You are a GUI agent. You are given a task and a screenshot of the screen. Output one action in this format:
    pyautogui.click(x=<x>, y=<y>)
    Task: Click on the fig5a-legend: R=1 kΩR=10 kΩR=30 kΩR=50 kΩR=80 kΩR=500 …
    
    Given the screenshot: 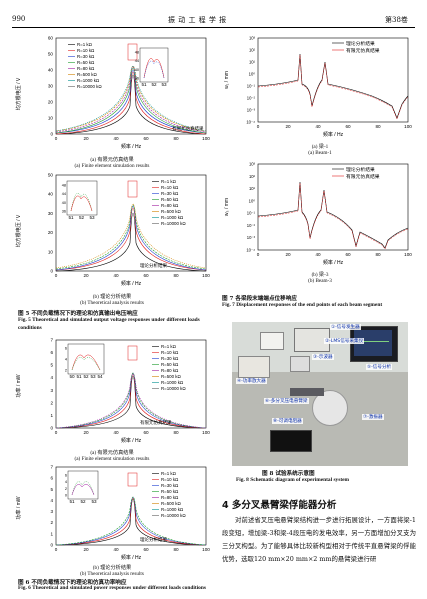 What is the action you would take?
    pyautogui.click(x=85, y=65)
    